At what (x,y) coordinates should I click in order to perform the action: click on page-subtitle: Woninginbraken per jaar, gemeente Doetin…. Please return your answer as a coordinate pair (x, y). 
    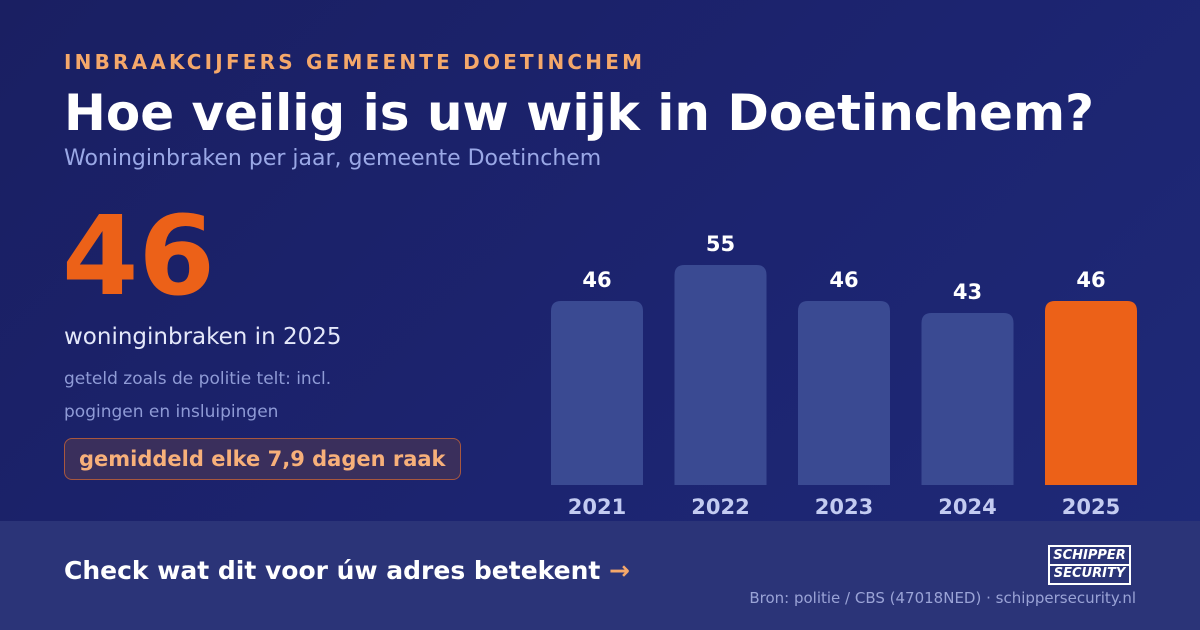
    Looking at the image, I should click on (333, 158).